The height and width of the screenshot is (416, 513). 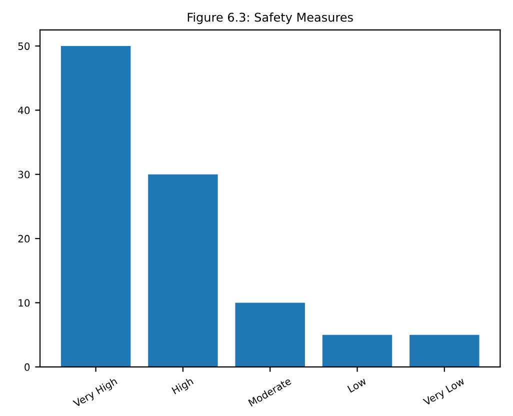 What do you see at coordinates (24, 174) in the screenshot?
I see `y-tick-label: 30` at bounding box center [24, 174].